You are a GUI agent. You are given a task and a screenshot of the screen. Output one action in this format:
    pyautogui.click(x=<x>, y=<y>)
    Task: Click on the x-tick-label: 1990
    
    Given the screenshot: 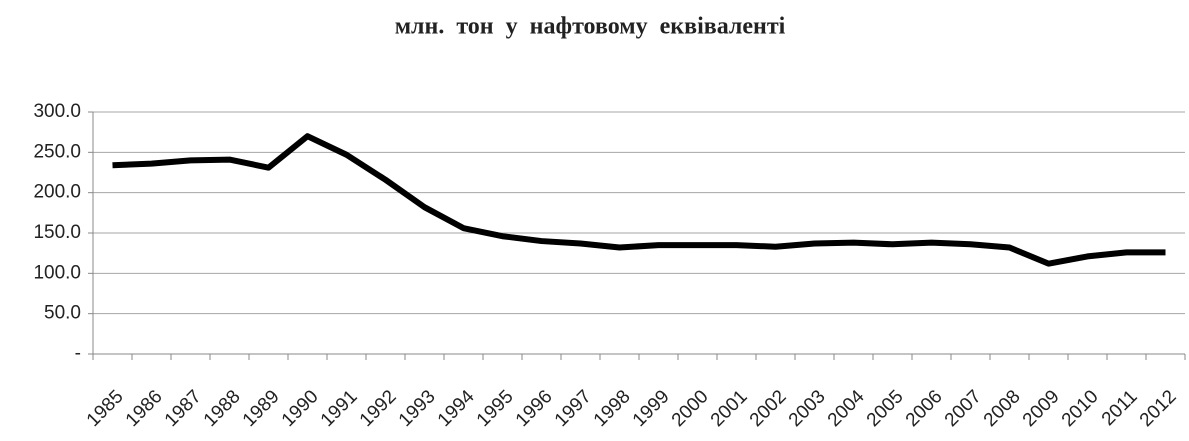 What is the action you would take?
    pyautogui.click(x=300, y=408)
    